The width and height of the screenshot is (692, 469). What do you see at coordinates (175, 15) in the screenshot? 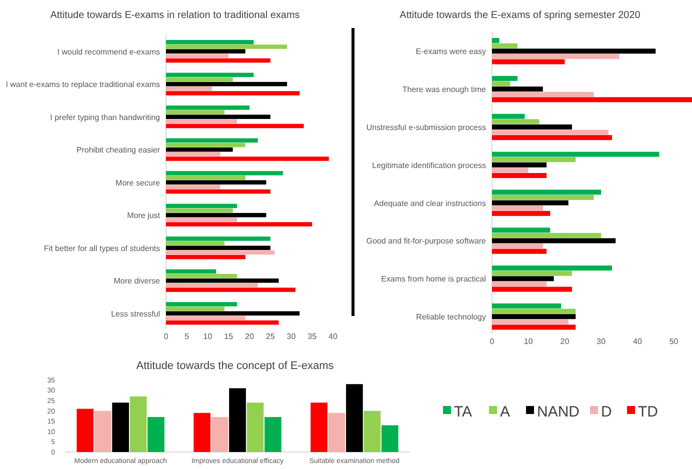
I see `chart-title: Attitude towards E-exams in relation to traditional exams` at bounding box center [175, 15].